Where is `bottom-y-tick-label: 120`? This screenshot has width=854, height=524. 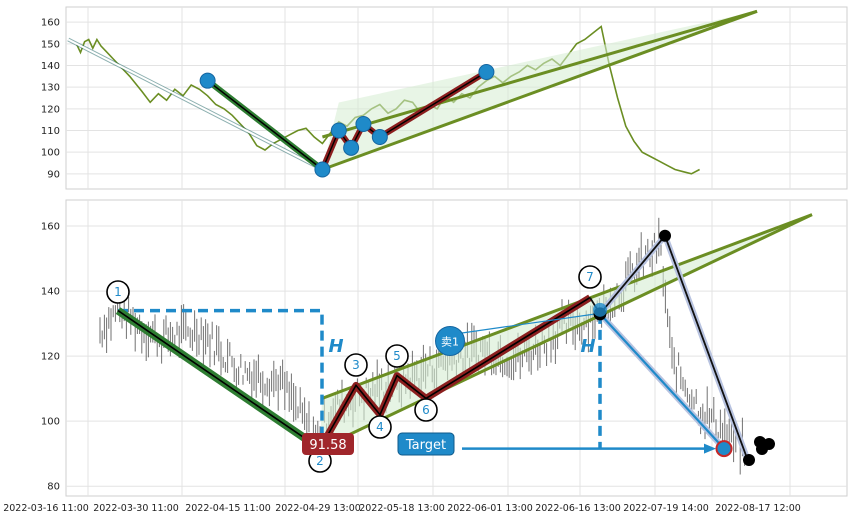
bottom-y-tick-label: 120 is located at coordinates (50, 357).